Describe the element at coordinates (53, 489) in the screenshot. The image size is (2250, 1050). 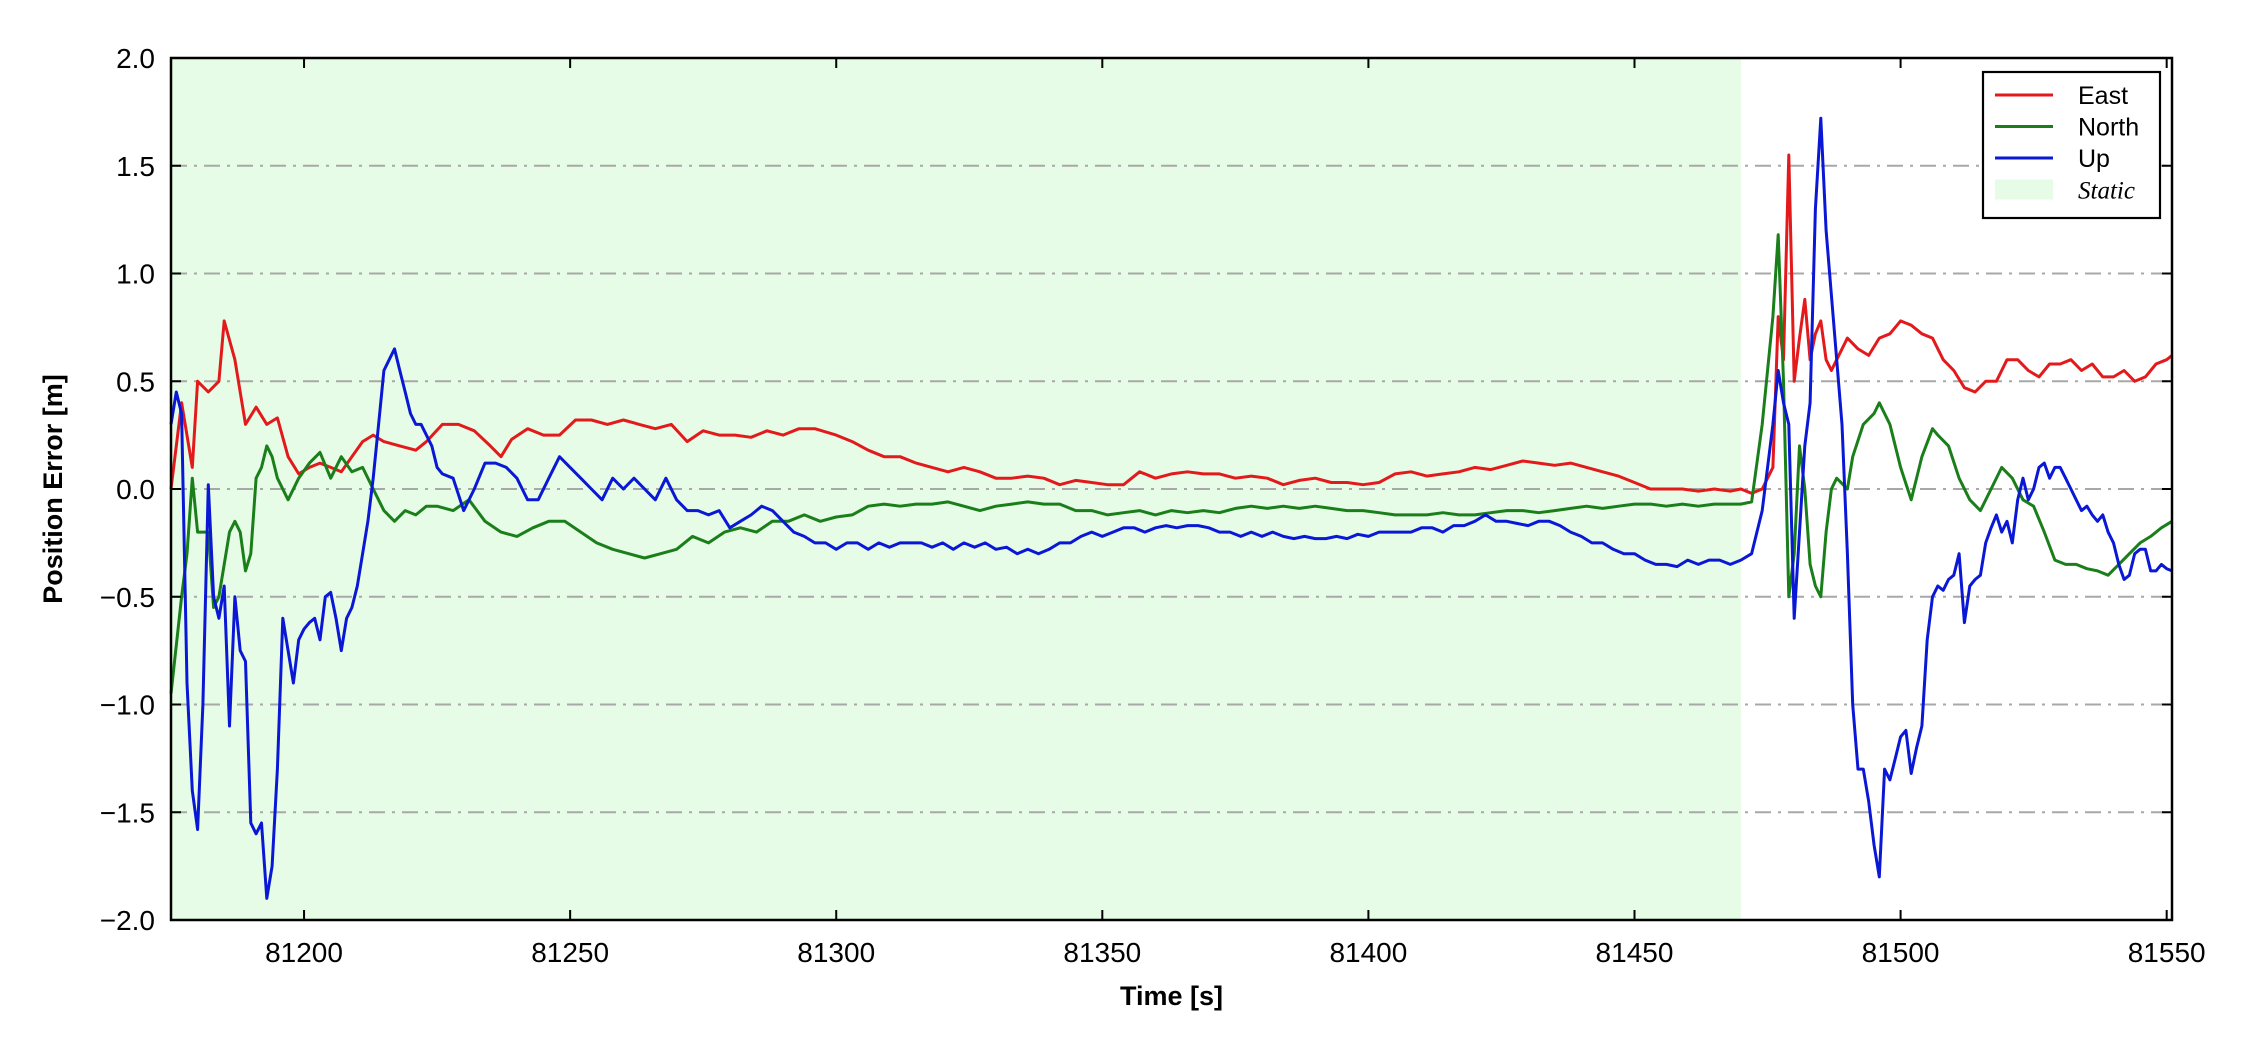
I see `y-axis-title: Position Error [m]` at that location.